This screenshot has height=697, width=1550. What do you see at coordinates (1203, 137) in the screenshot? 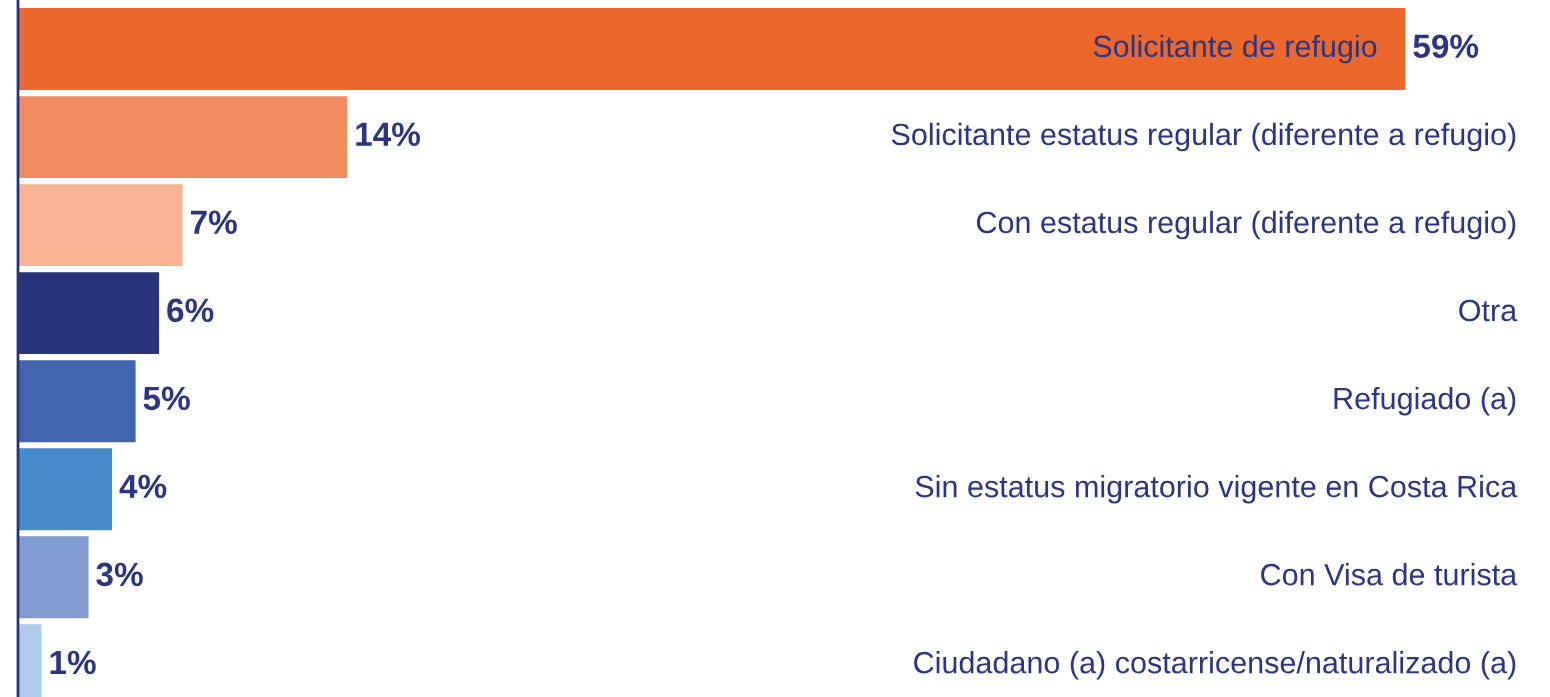
I see `y-tick-label: Solicitante estatus regular (diferente a refugio)` at bounding box center [1203, 137].